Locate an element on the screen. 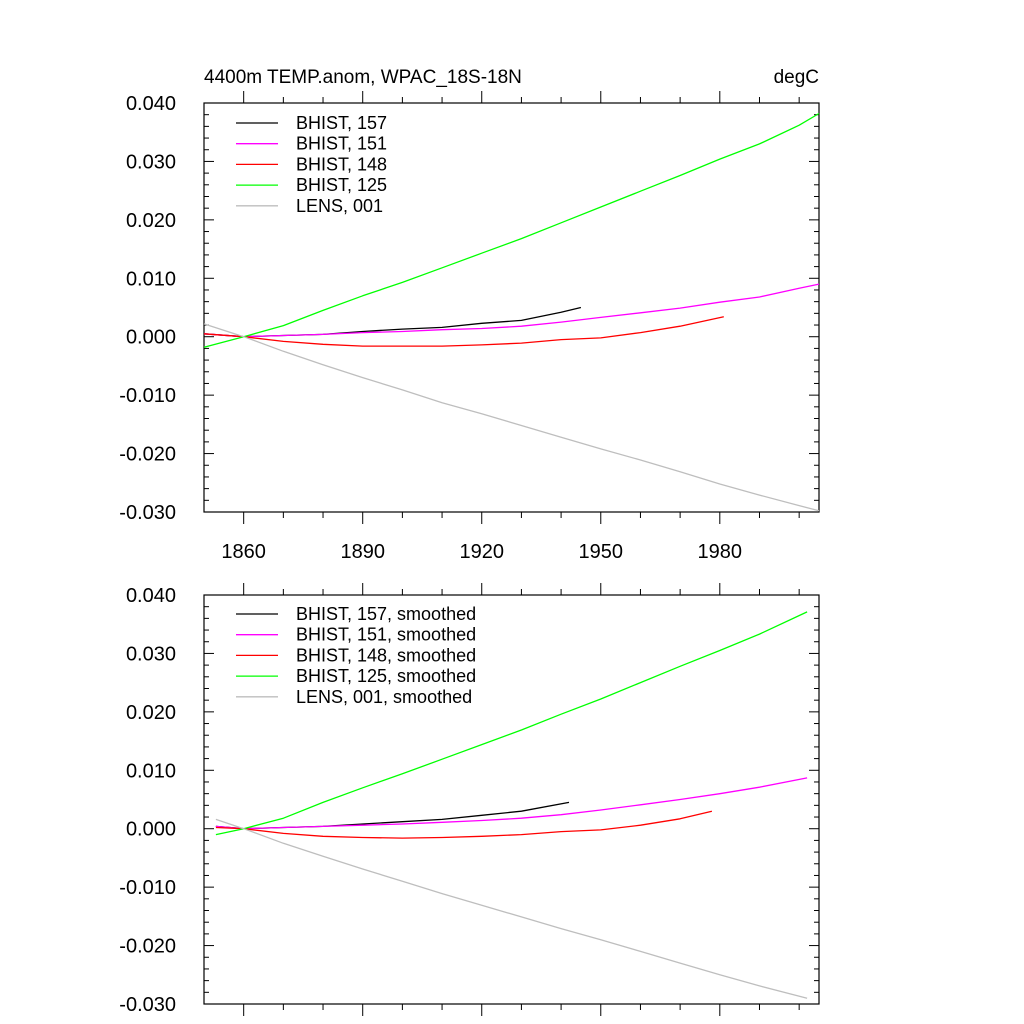 This screenshot has height=1024, width=1024. x-tick-label: 1980 is located at coordinates (720, 552).